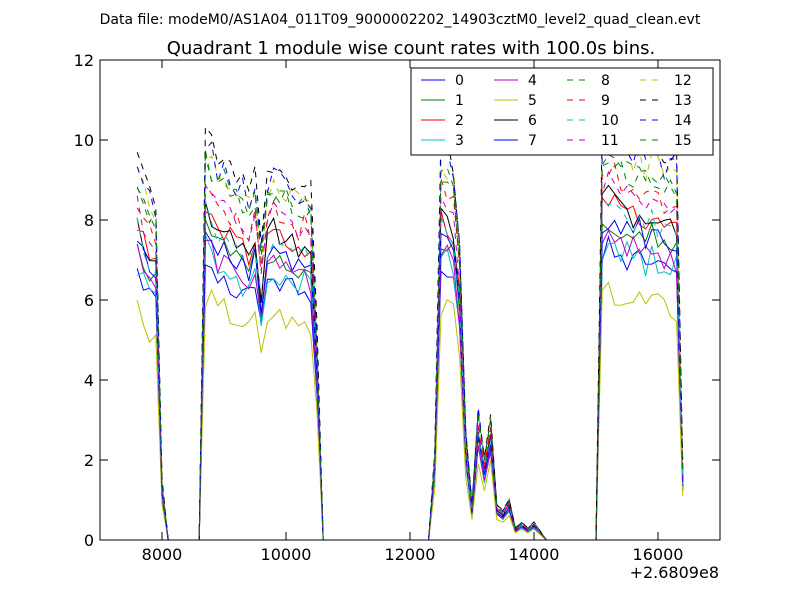  What do you see at coordinates (89, 540) in the screenshot?
I see `y-tick-label: 0` at bounding box center [89, 540].